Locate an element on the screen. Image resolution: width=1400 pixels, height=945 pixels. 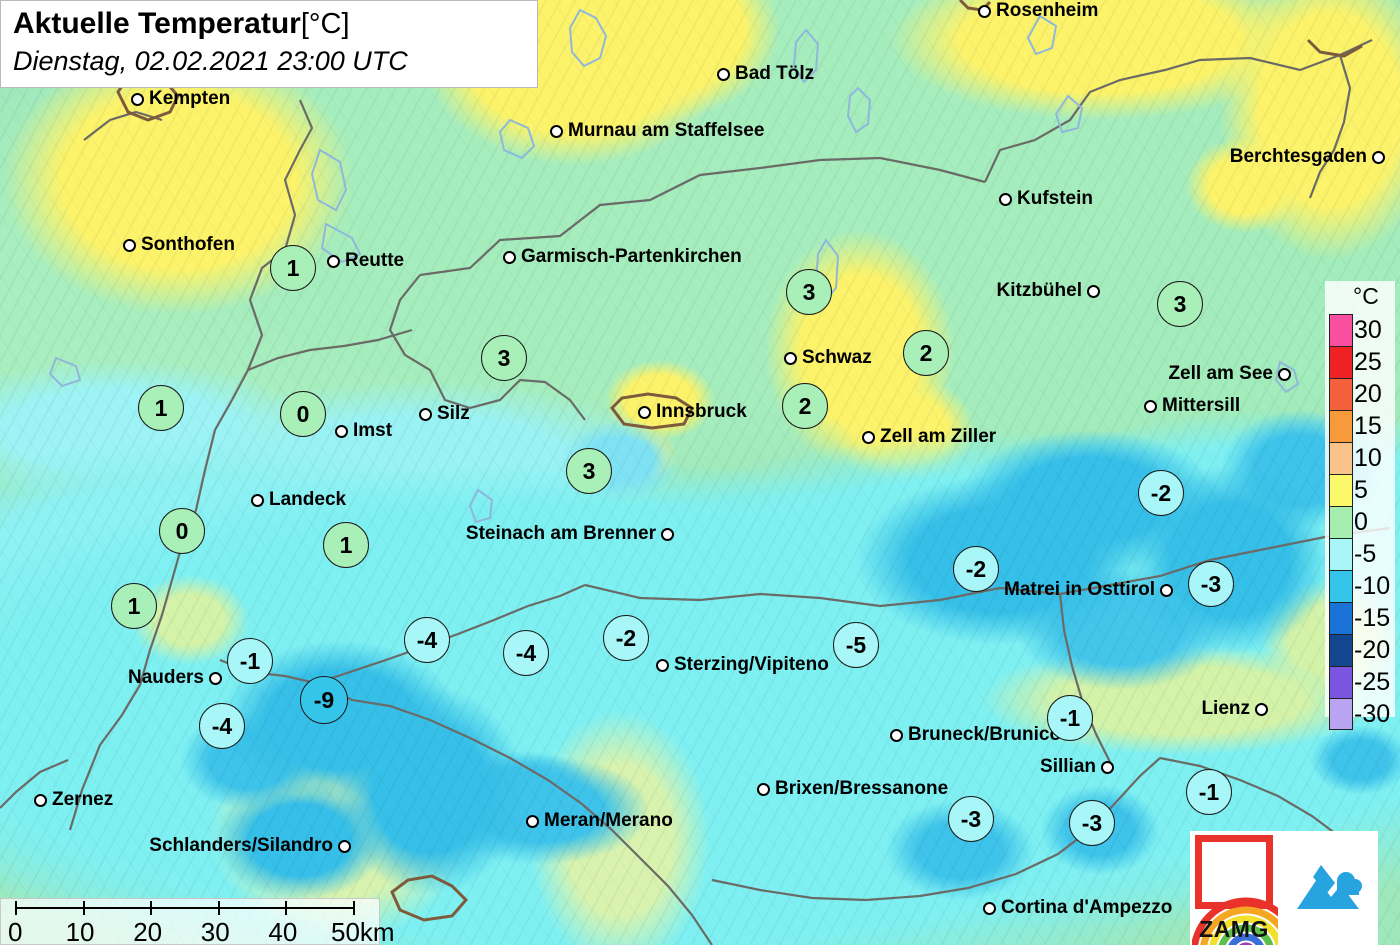
map-datetime: Dienstag, 02.02.2021 23:00 UTC is located at coordinates (210, 61).